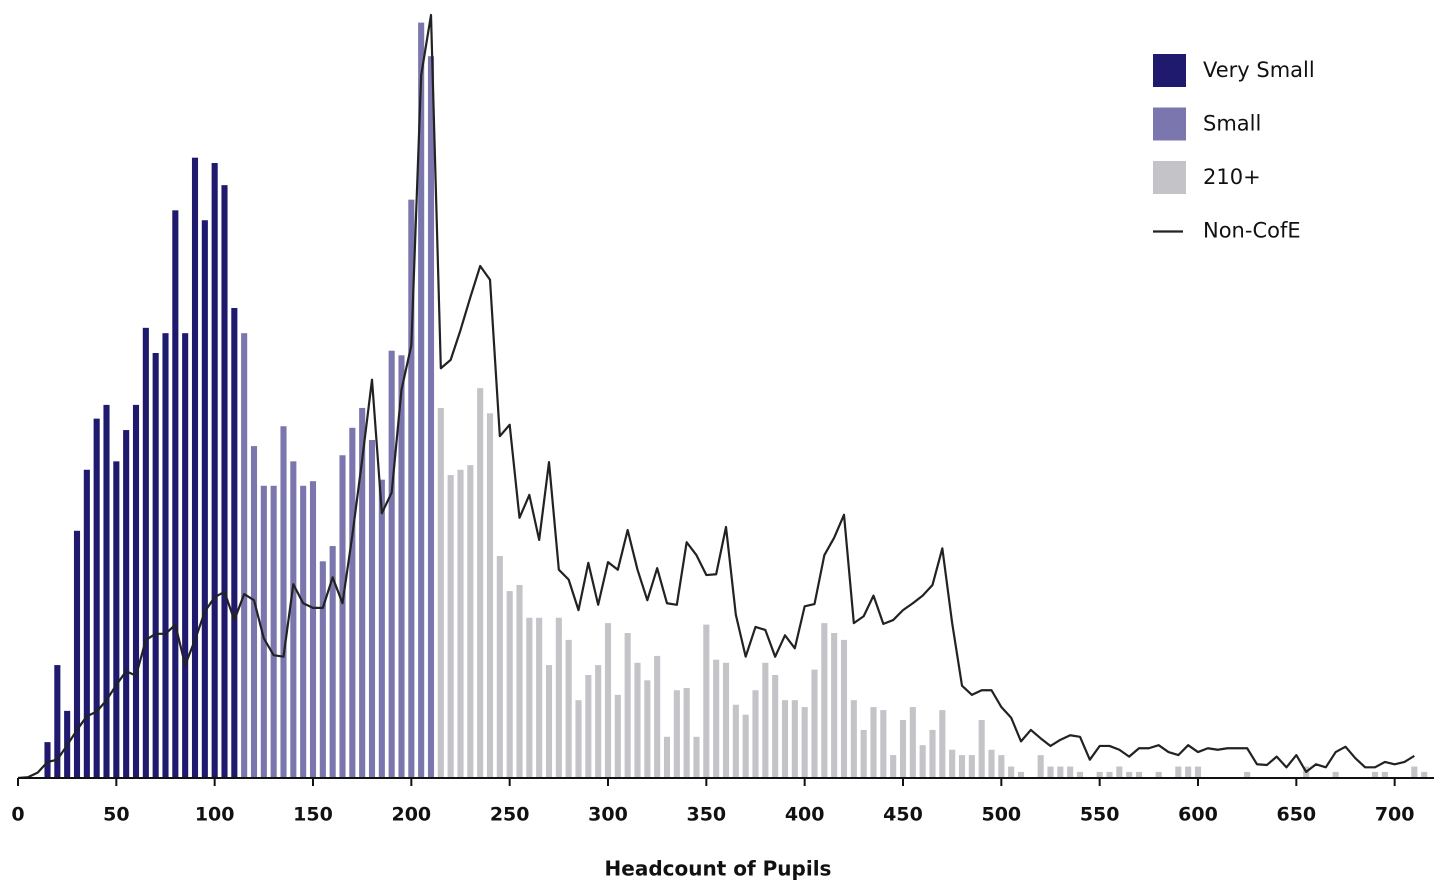 The height and width of the screenshot is (883, 1440). What do you see at coordinates (510, 815) in the screenshot?
I see `x-tick-label: 250` at bounding box center [510, 815].